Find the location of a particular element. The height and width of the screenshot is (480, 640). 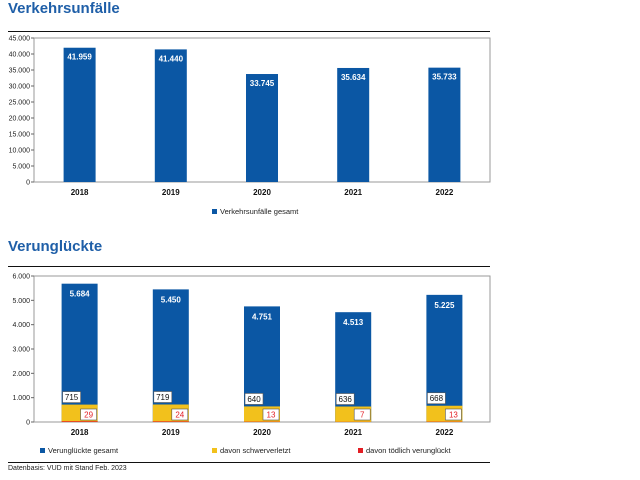

chart1-xtick-label: 2018 is located at coordinates (80, 192).